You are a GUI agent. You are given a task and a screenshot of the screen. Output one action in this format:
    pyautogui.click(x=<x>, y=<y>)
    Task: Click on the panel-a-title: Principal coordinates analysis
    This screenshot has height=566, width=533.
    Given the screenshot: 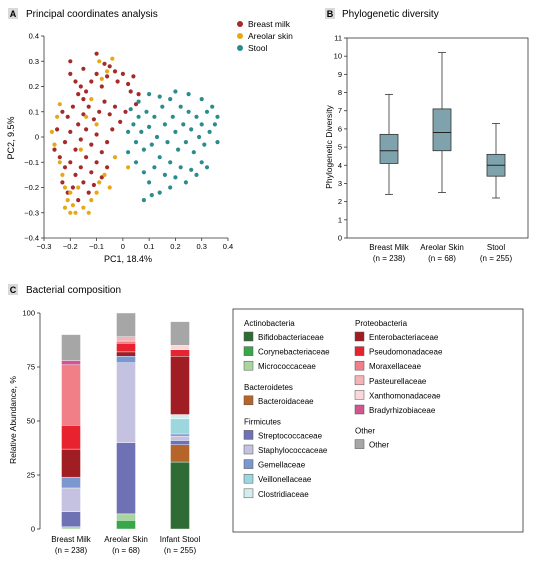 What is the action you would take?
    pyautogui.click(x=92, y=14)
    